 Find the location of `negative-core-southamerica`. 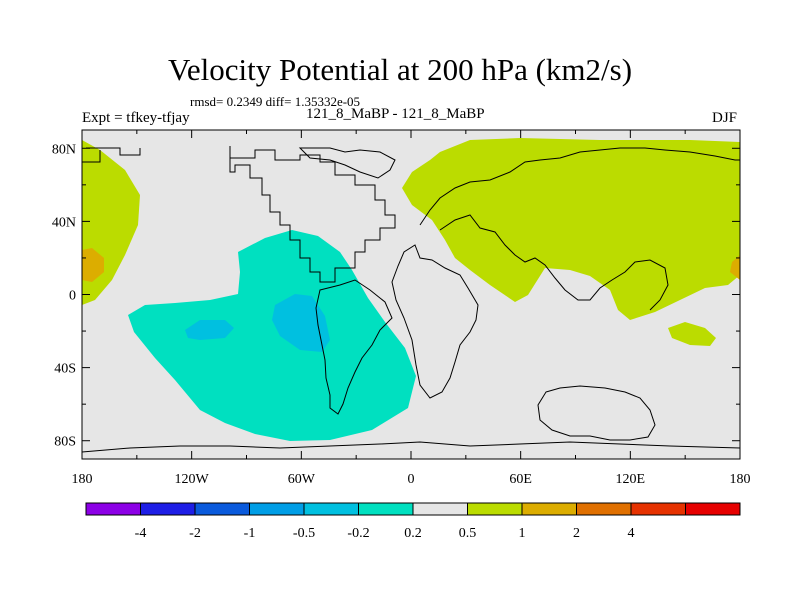

negative-core-southamerica is located at coordinates (301, 323).